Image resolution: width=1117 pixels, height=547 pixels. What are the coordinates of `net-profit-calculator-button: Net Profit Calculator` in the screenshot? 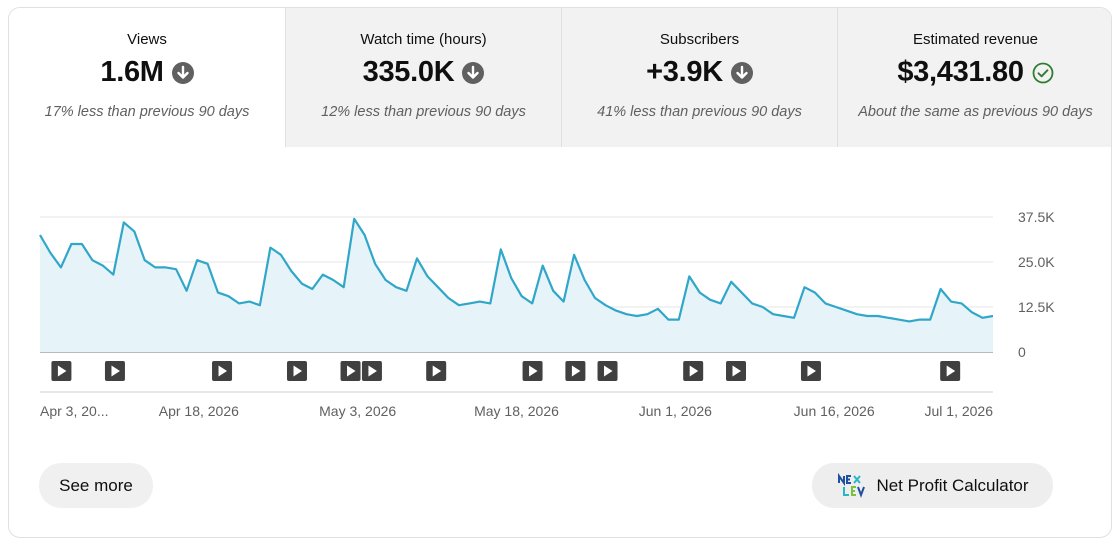 It's located at (932, 485).